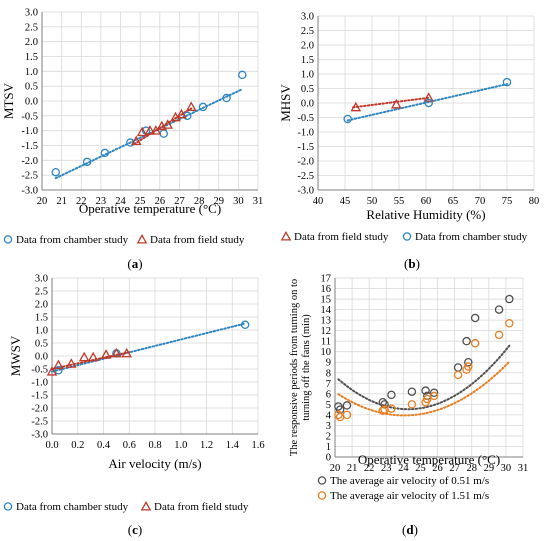 This screenshot has height=541, width=550. What do you see at coordinates (72, 507) in the screenshot?
I see `legend-label: Data from chamber study` at bounding box center [72, 507].